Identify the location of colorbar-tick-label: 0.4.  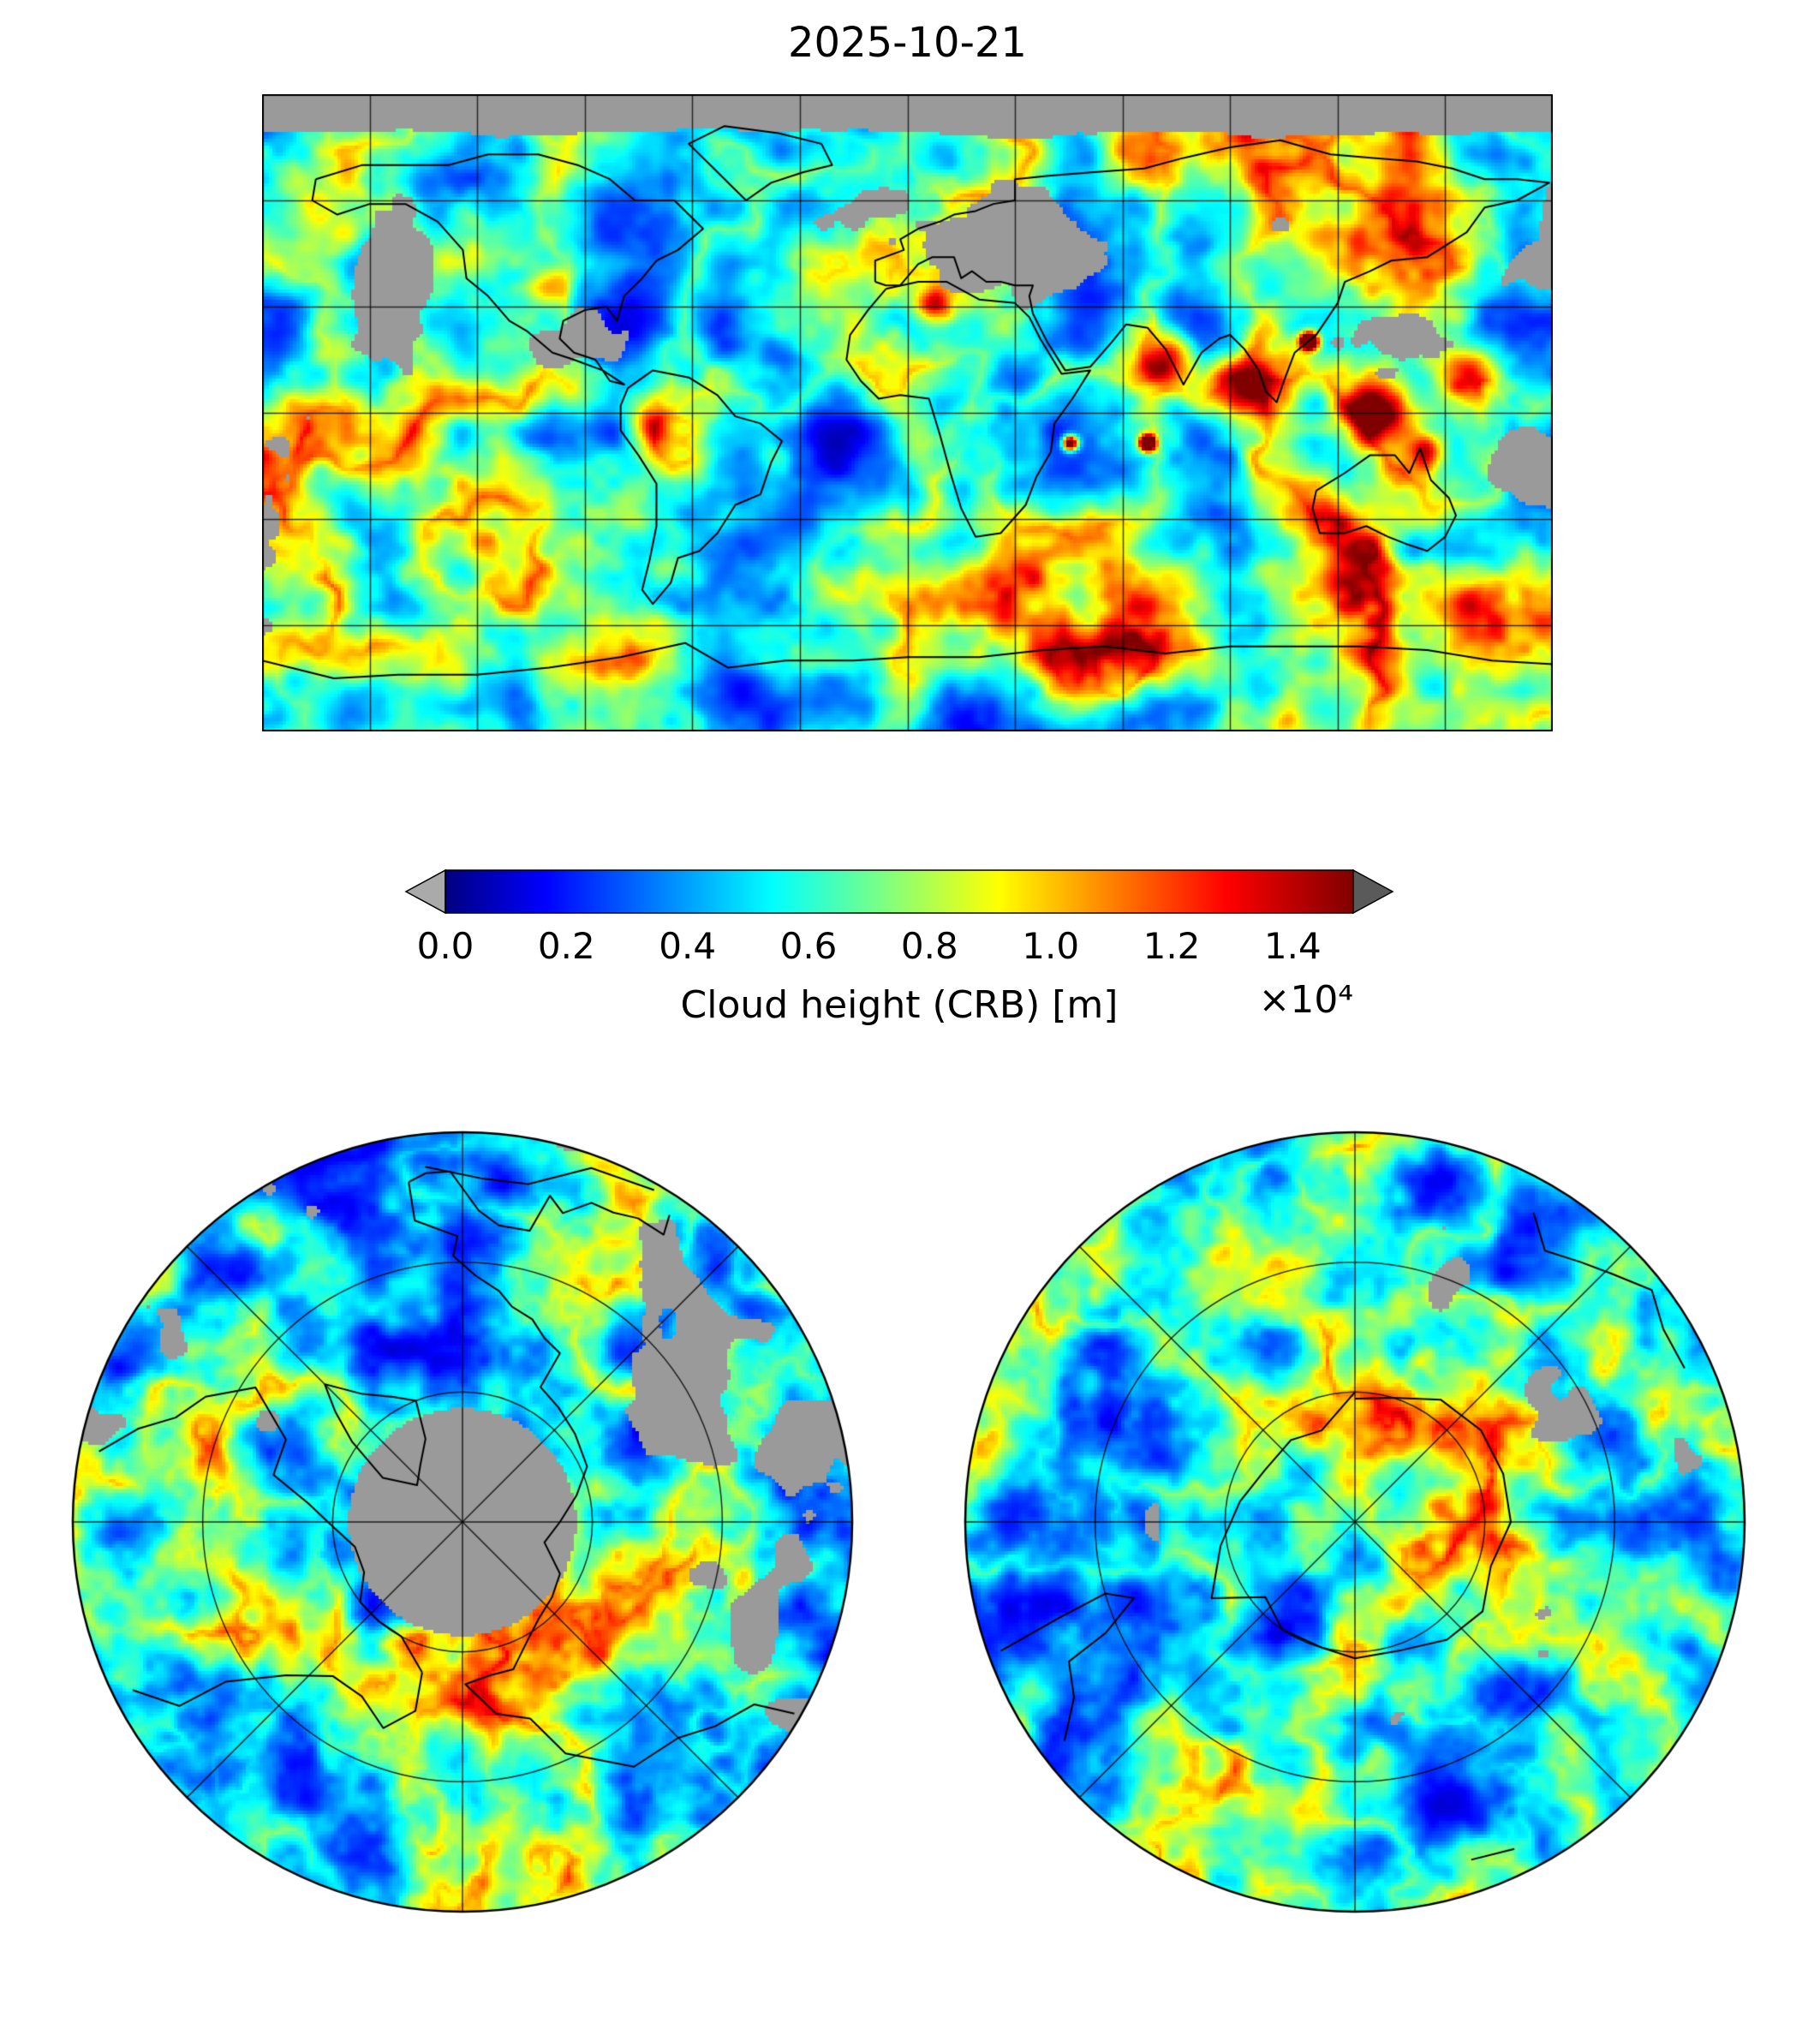
(688, 946).